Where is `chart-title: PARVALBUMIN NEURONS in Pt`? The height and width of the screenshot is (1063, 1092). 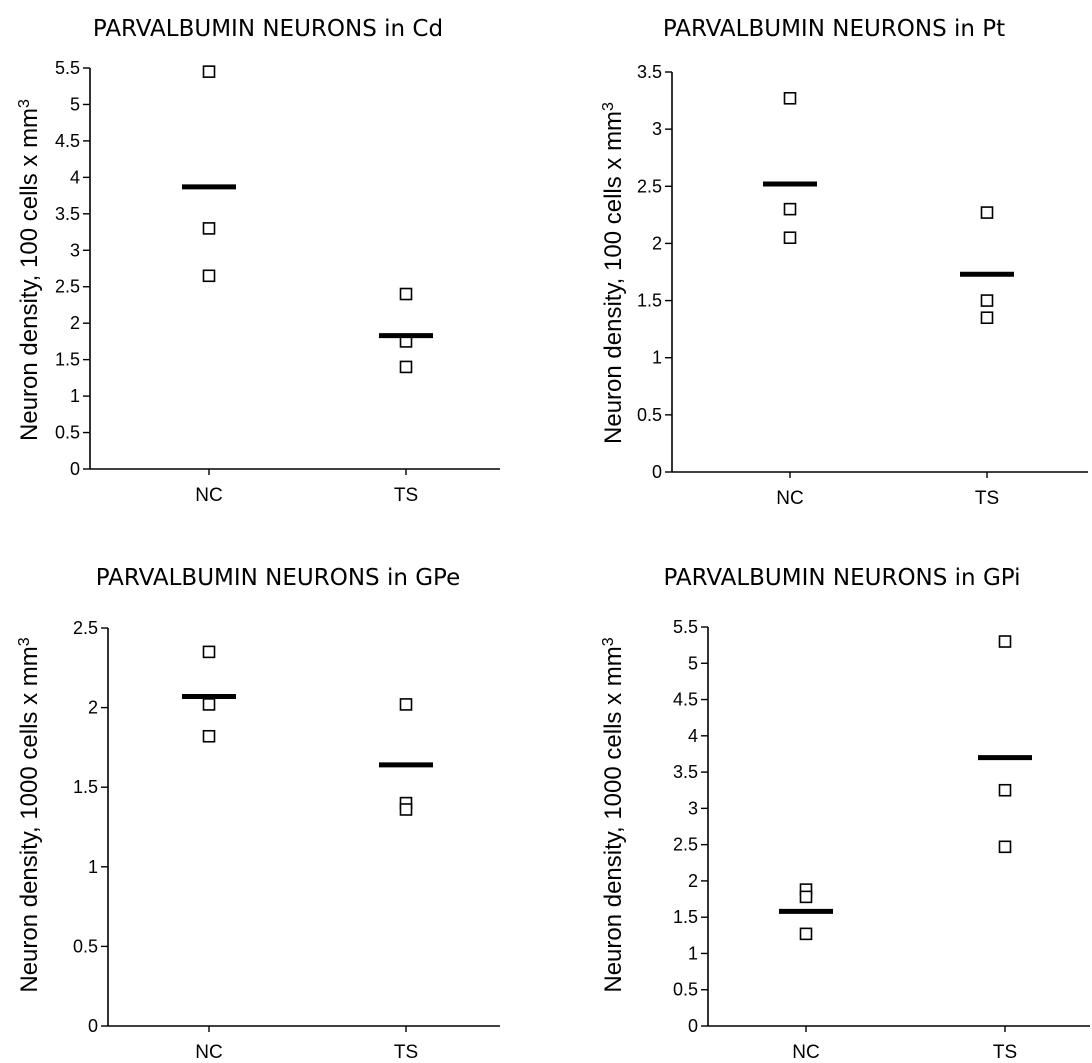
chart-title: PARVALBUMIN NEURONS in Pt is located at coordinates (834, 29).